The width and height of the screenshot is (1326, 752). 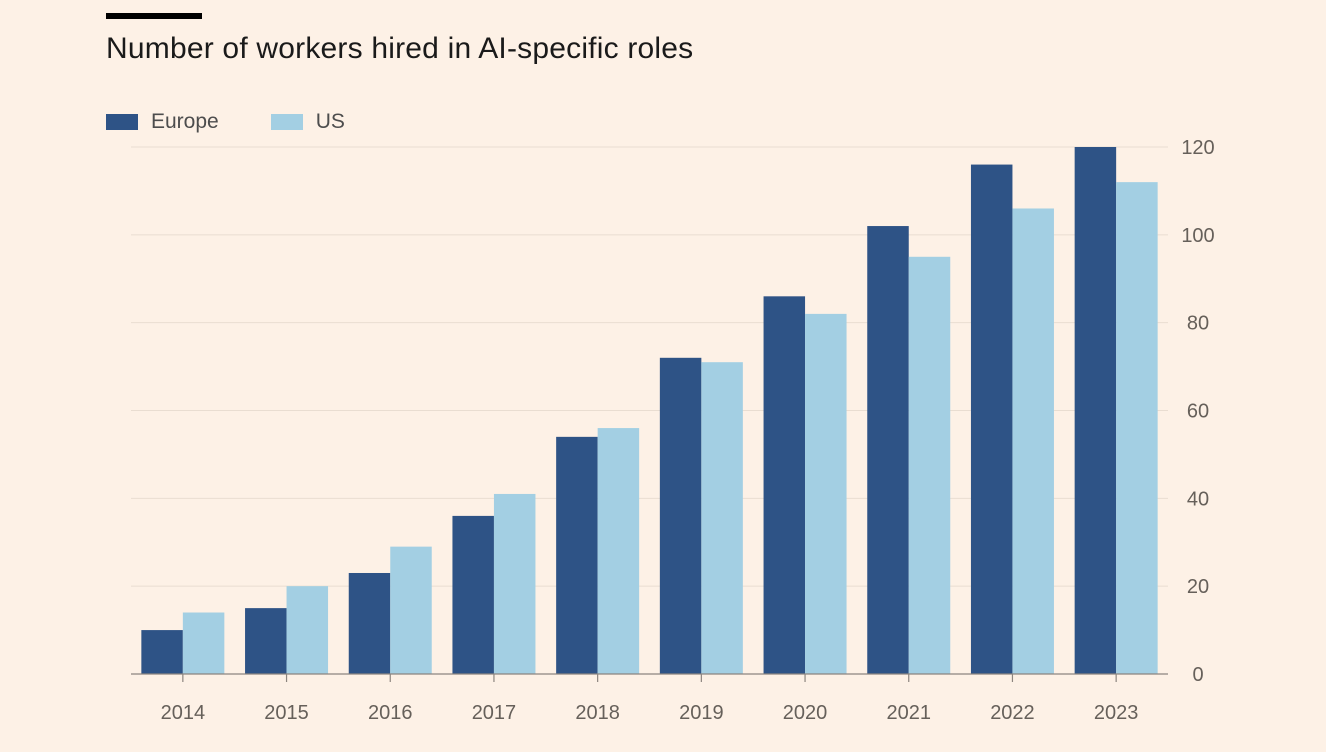 What do you see at coordinates (411, 610) in the screenshot?
I see `bar-us-2016` at bounding box center [411, 610].